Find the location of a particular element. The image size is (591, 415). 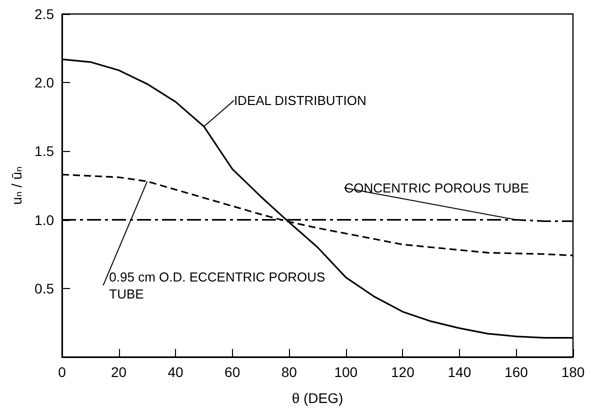

y-axis-title: uₙ / ūₙ is located at coordinates (16, 185).